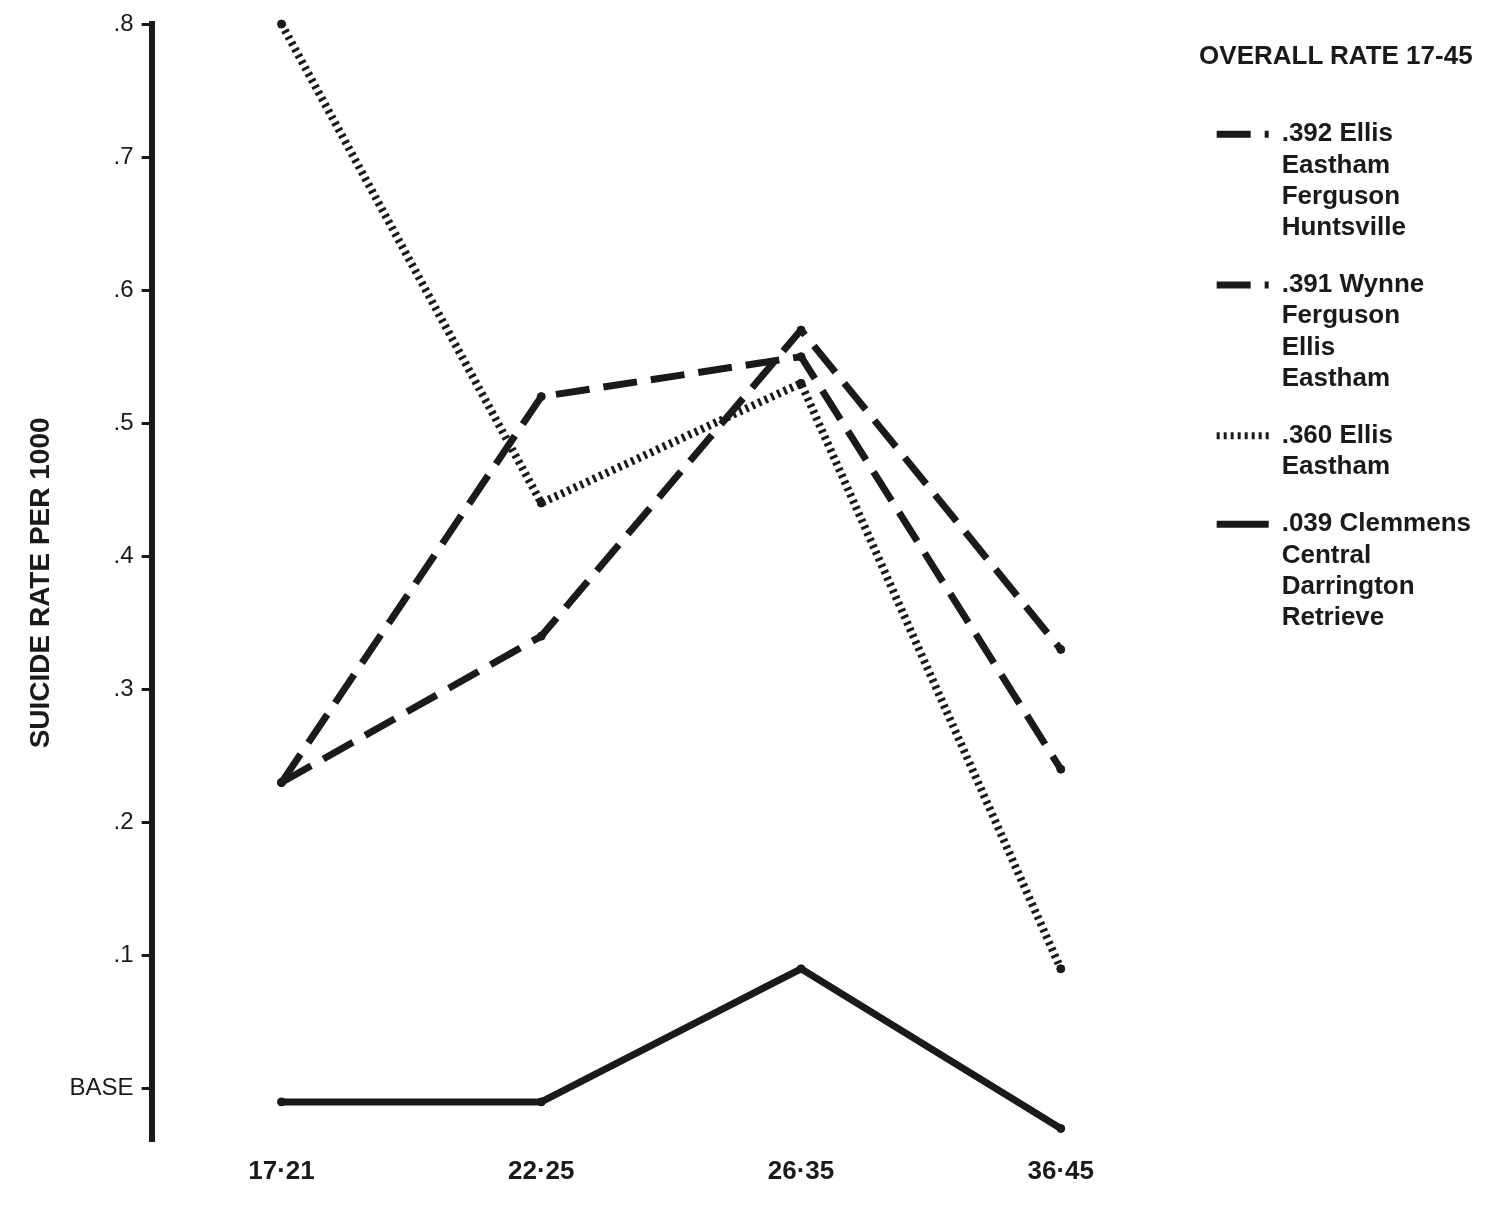 The height and width of the screenshot is (1211, 1491). What do you see at coordinates (123, 421) in the screenshot?
I see `y-tick-label: .5` at bounding box center [123, 421].